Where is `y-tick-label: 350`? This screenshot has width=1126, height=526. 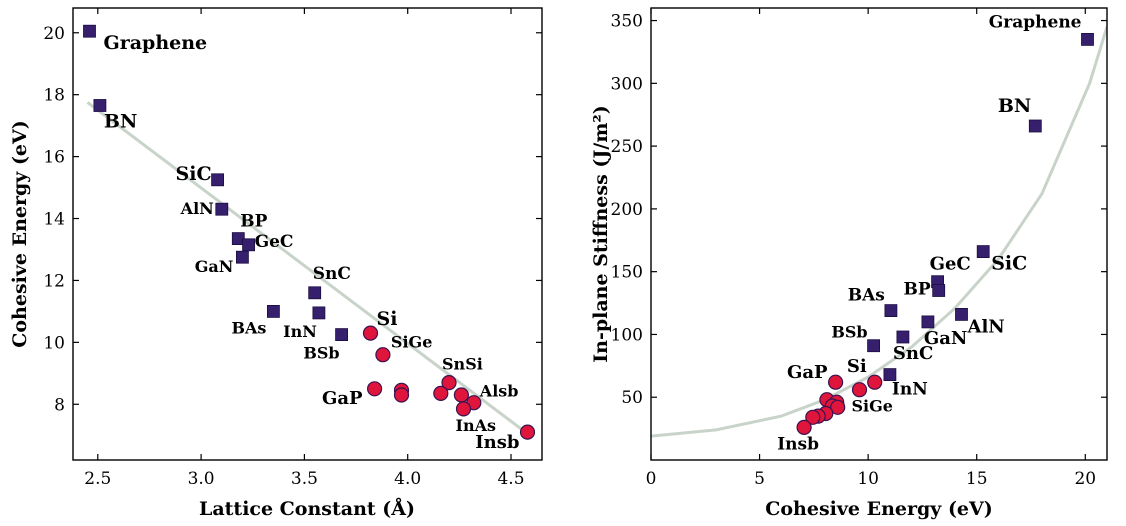
y-tick-label: 350 is located at coordinates (627, 22).